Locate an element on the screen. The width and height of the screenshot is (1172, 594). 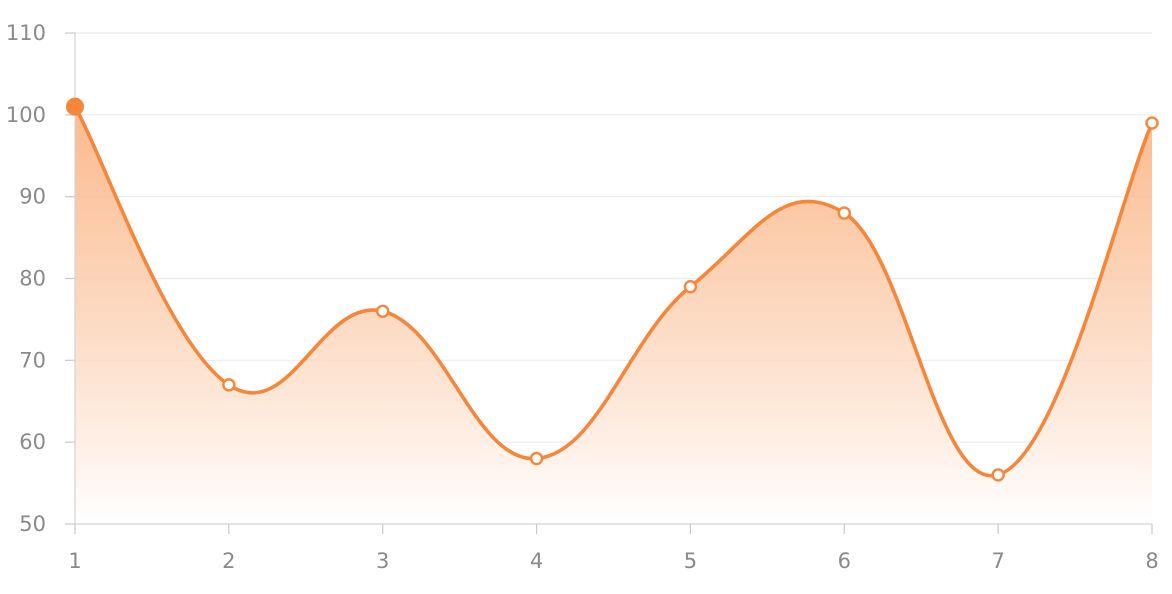
data-point-highlighted is located at coordinates (75, 106).